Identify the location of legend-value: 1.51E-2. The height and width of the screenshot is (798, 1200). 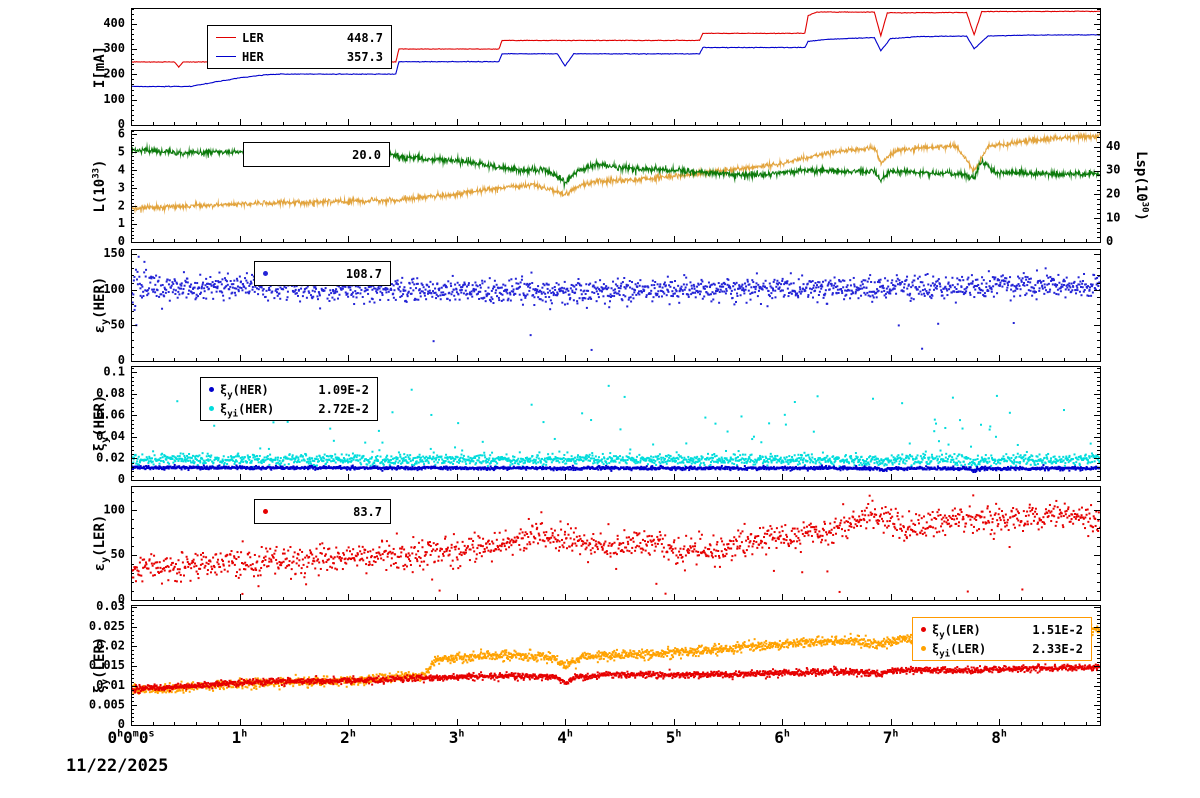
(1057, 629).